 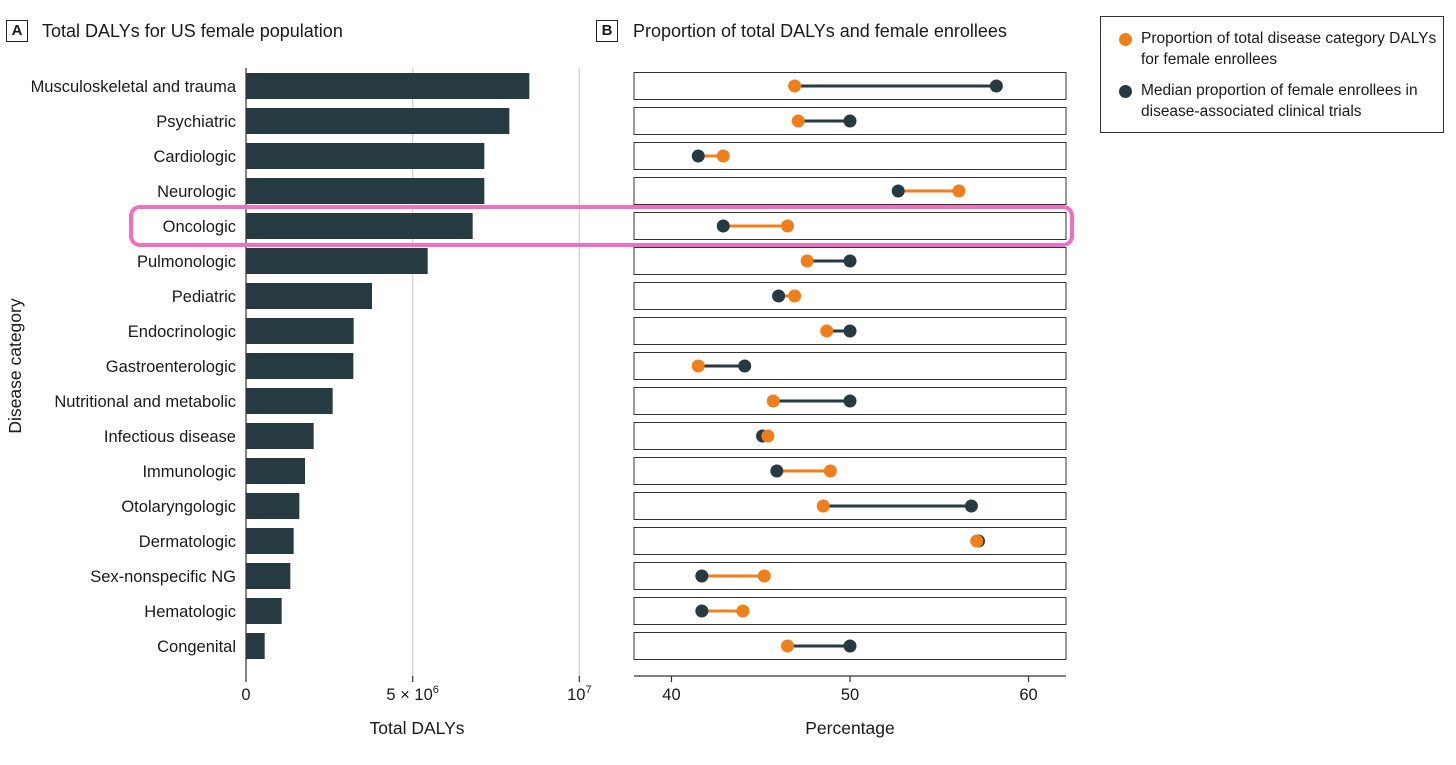 What do you see at coordinates (1125, 39) in the screenshot?
I see `orange-dot-icon` at bounding box center [1125, 39].